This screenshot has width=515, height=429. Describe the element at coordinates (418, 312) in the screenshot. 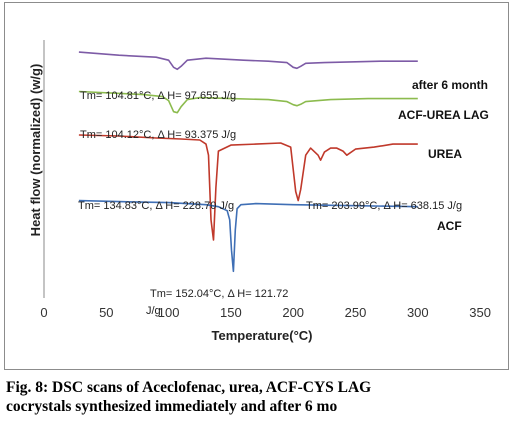

I see `x-tick-label: 300` at that location.